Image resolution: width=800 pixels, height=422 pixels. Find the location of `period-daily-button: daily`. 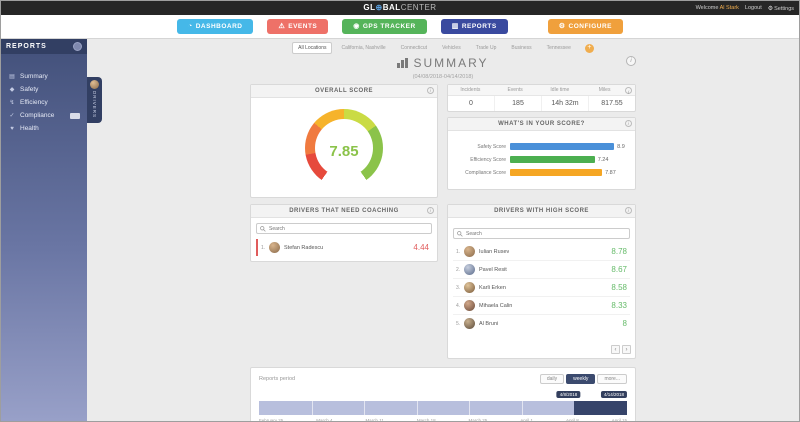

period-daily-button: daily is located at coordinates (552, 379).